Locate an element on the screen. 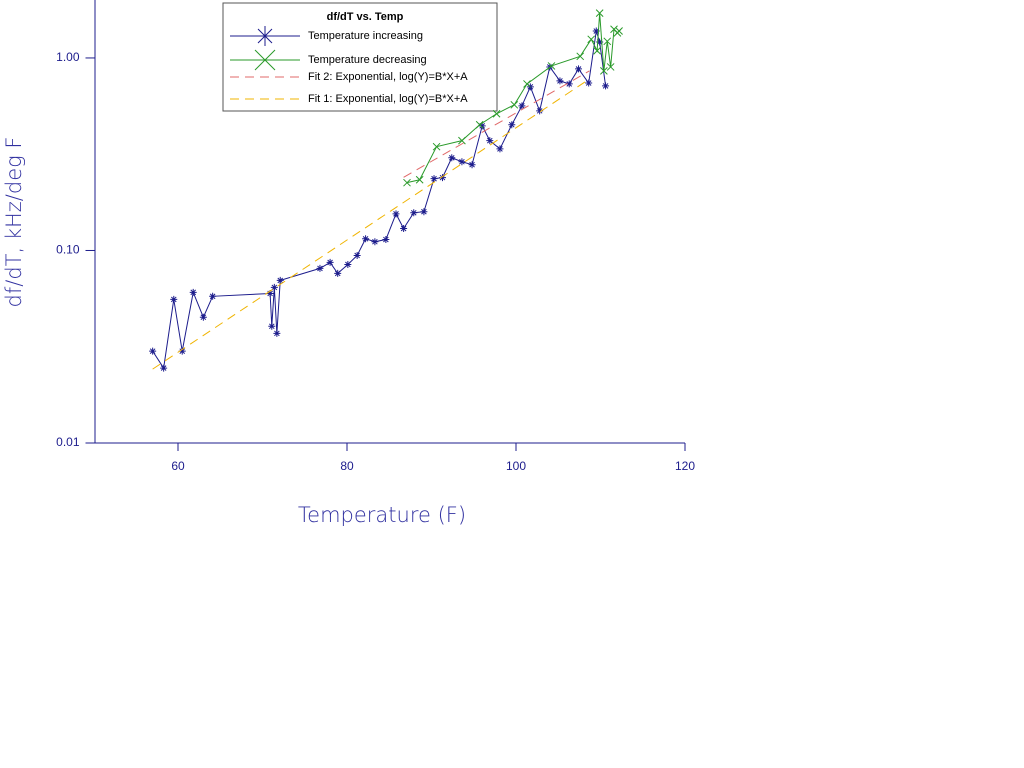  y-tick-label: 0.10 is located at coordinates (68, 250).